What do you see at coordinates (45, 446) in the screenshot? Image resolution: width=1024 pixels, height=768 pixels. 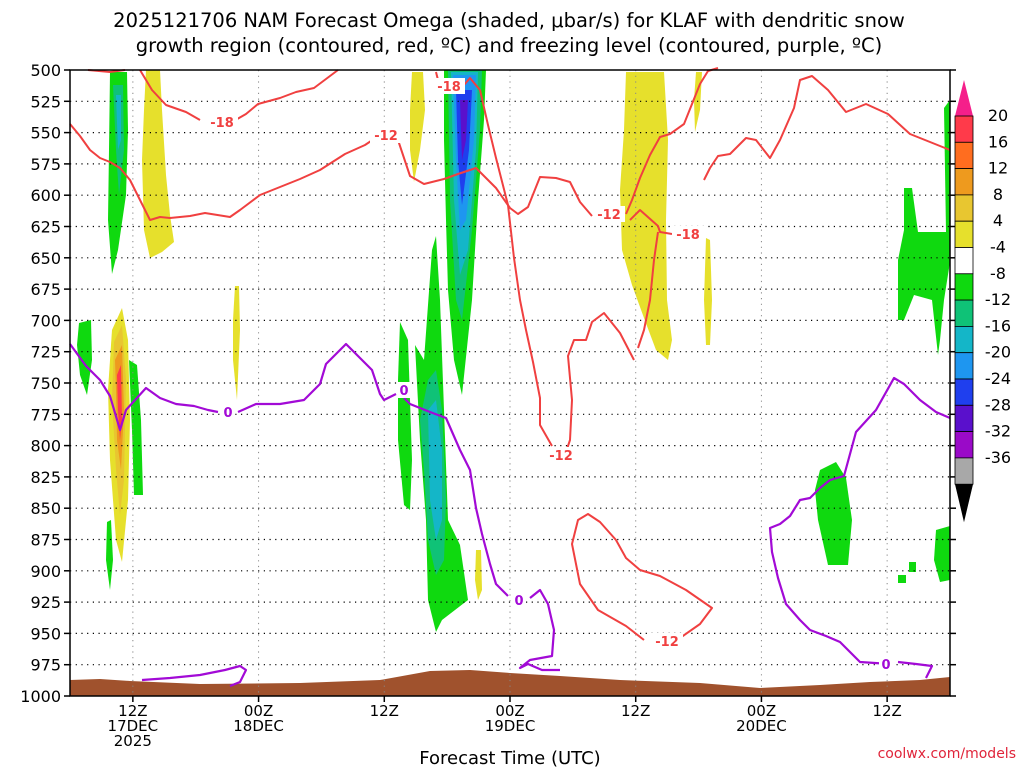 I see `y-tick-label: 800` at bounding box center [45, 446].